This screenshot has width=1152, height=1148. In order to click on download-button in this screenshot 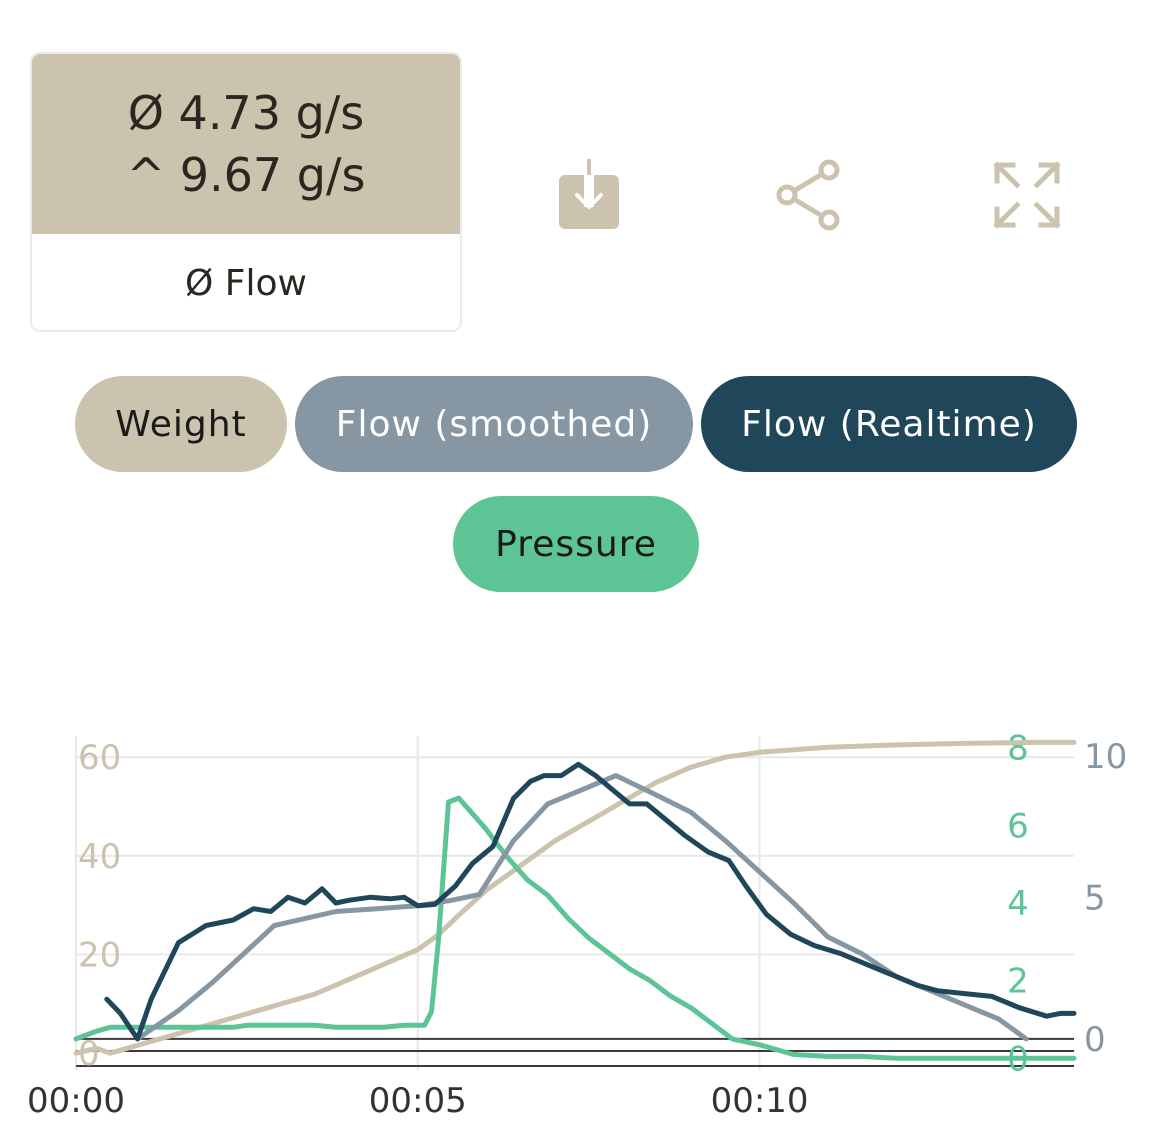, I will do `click(589, 195)`.